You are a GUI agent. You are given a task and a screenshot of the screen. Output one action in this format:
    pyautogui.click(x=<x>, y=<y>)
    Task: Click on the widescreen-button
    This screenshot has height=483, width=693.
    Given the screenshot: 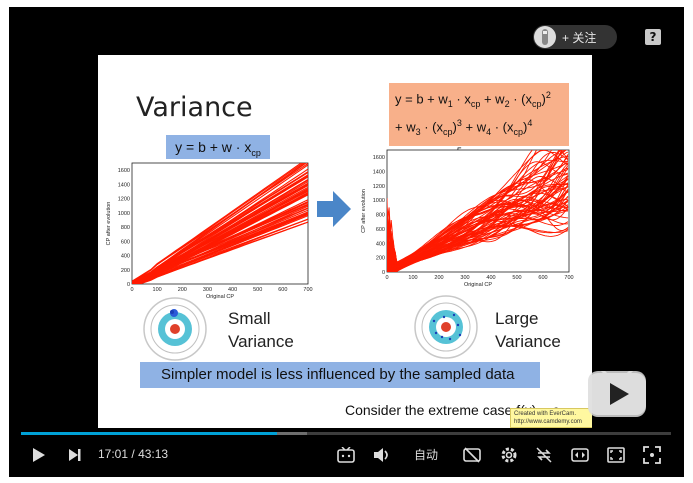 What is the action you would take?
    pyautogui.click(x=580, y=455)
    